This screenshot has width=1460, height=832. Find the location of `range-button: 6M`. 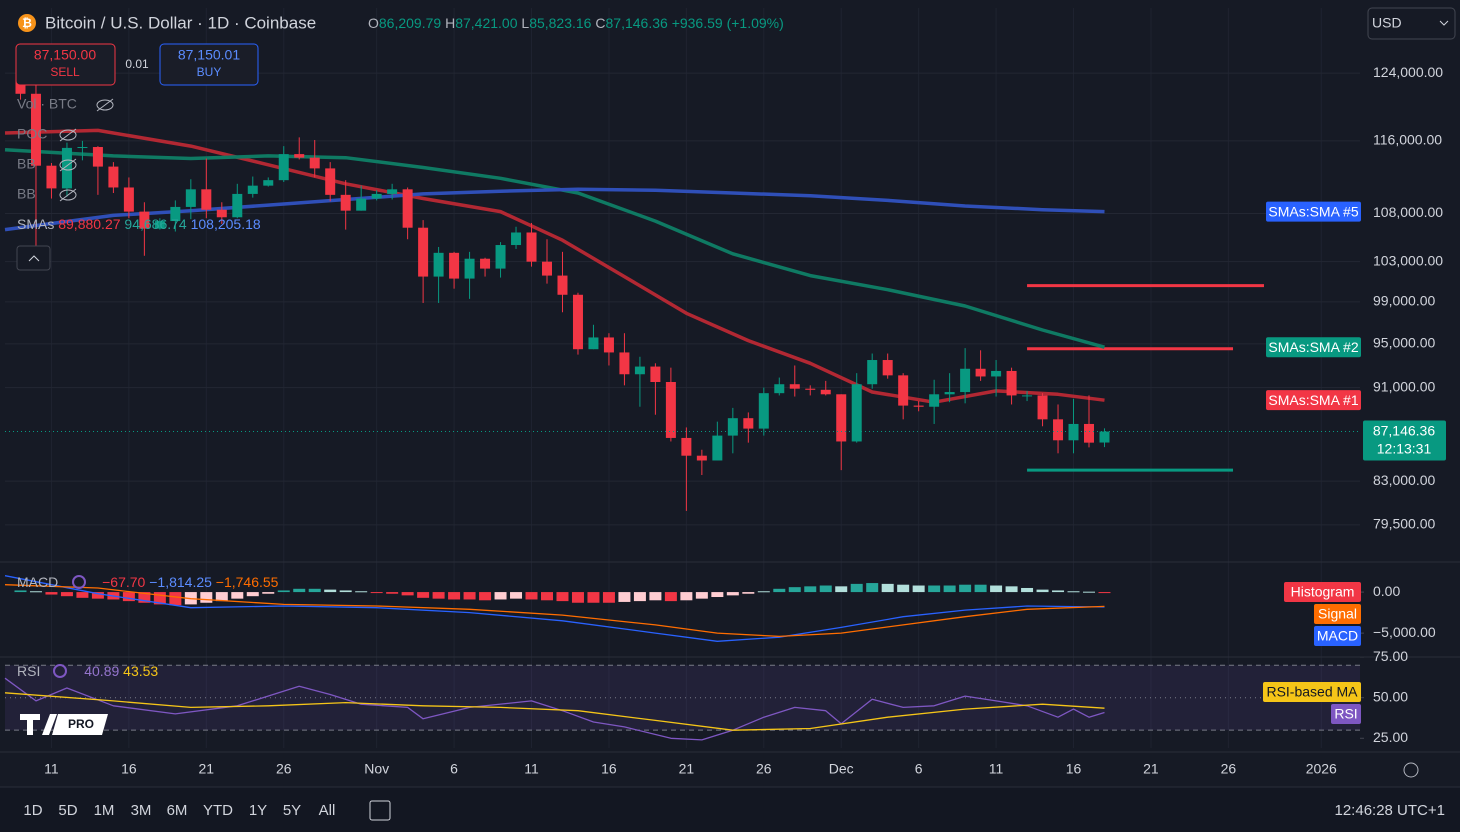

range-button: 6M is located at coordinates (177, 810).